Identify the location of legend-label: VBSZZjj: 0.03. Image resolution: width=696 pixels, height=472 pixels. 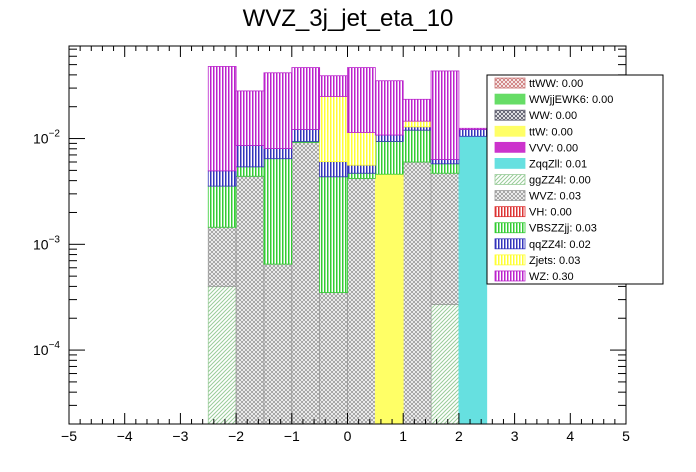
(563, 229).